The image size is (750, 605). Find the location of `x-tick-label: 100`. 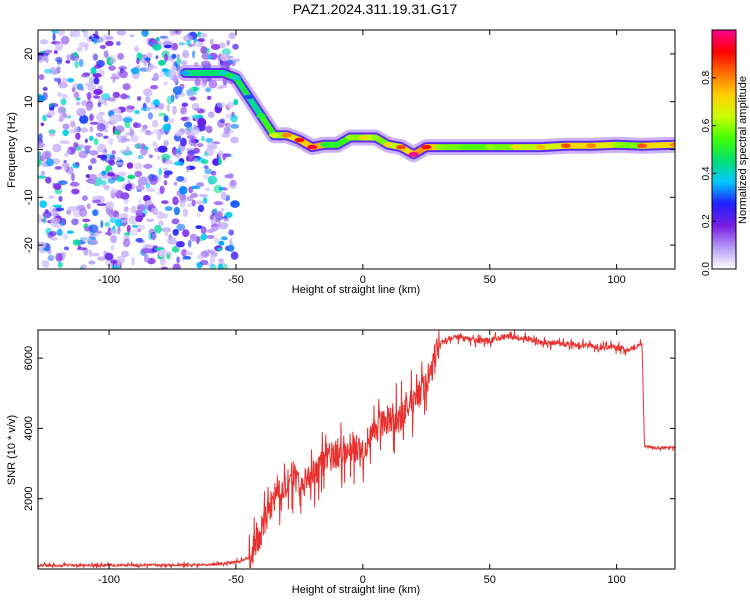

x-tick-label: 100 is located at coordinates (616, 280).